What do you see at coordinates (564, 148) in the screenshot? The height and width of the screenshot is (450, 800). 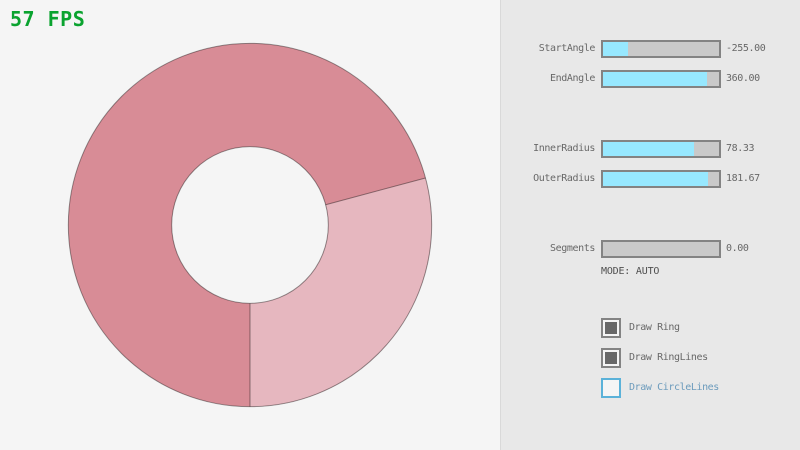 I see `slider-label-innerradius: InnerRadius` at bounding box center [564, 148].